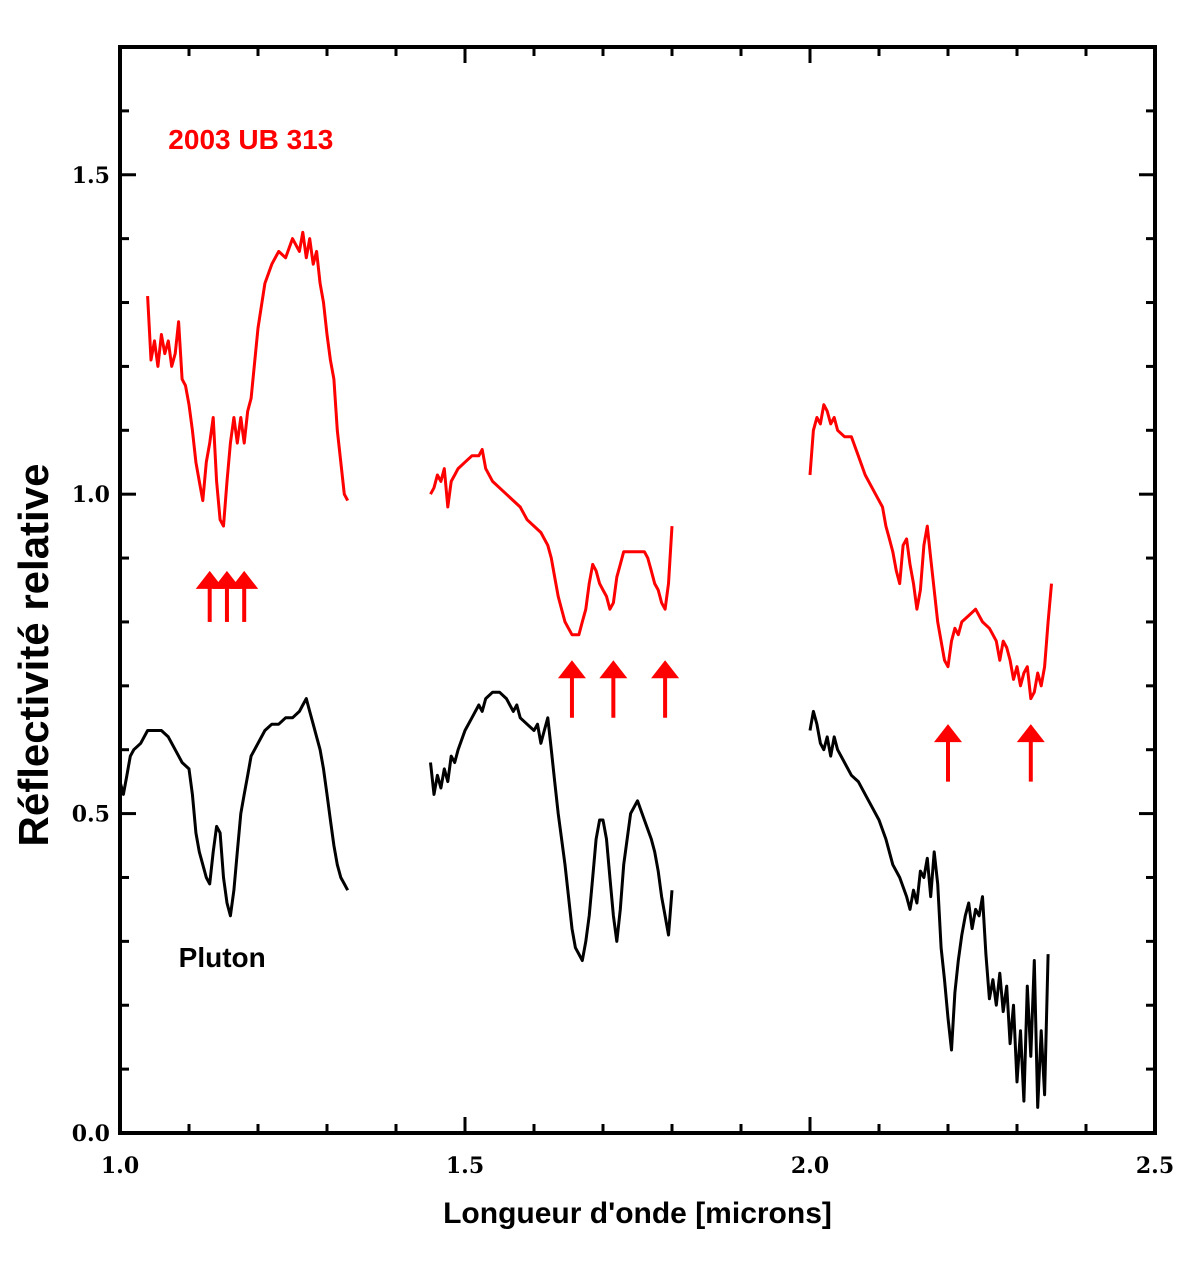  Describe the element at coordinates (91, 1134) in the screenshot. I see `y-tick-label: 0.0` at that location.